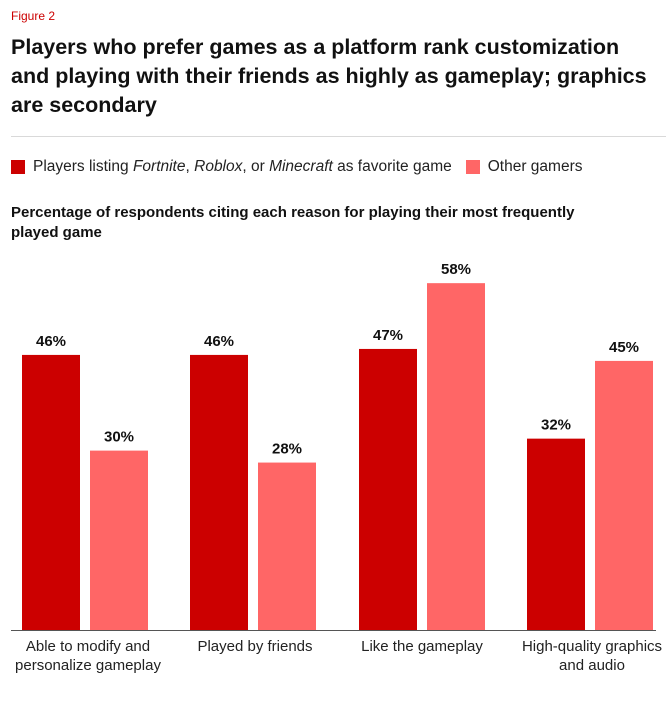 This screenshot has width=666, height=713. What do you see at coordinates (119, 437) in the screenshot?
I see `data-label: 30%` at bounding box center [119, 437].